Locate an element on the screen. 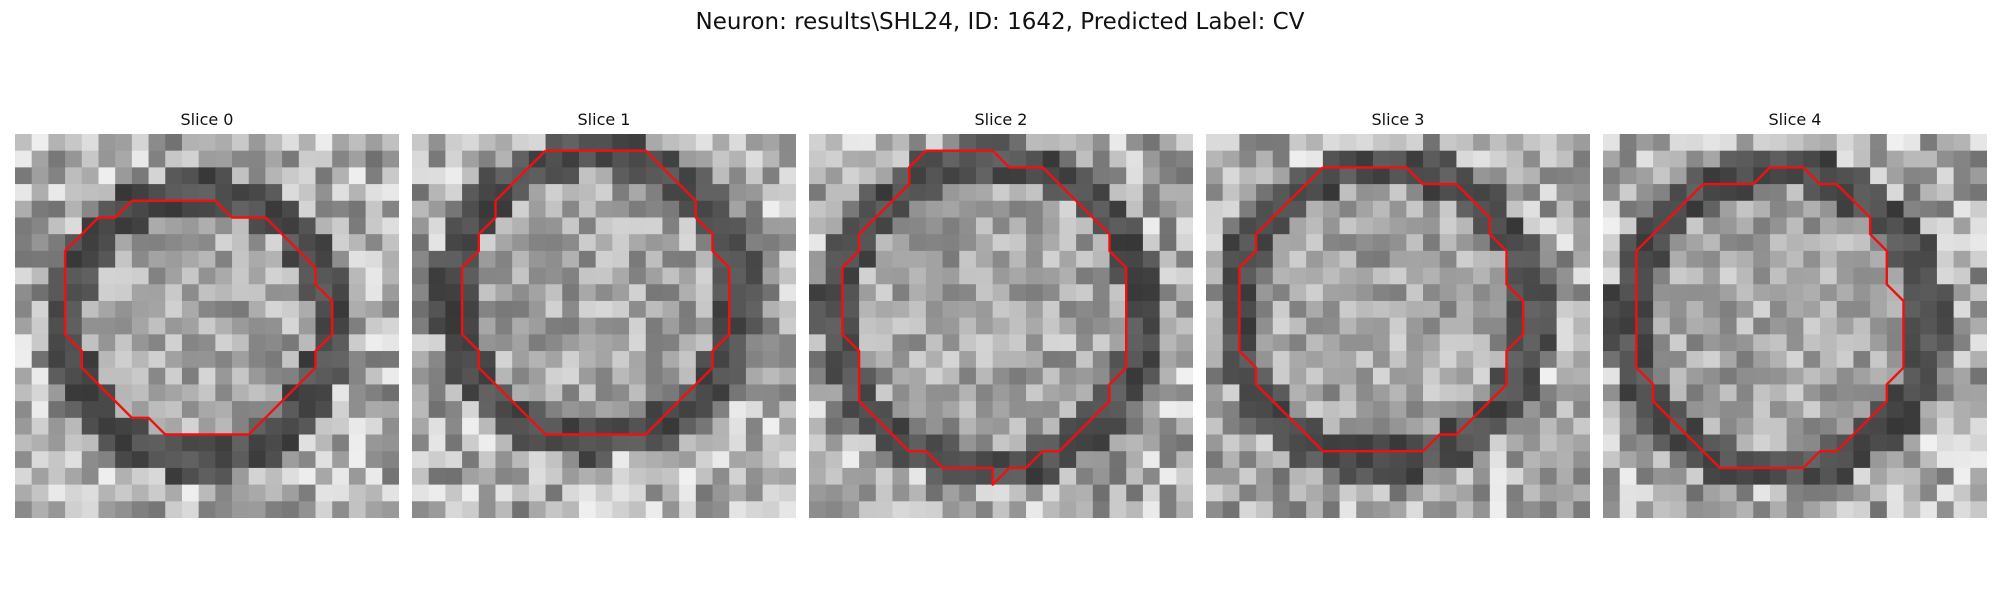  slice-panel-0: Slice 0 is located at coordinates (207, 314).